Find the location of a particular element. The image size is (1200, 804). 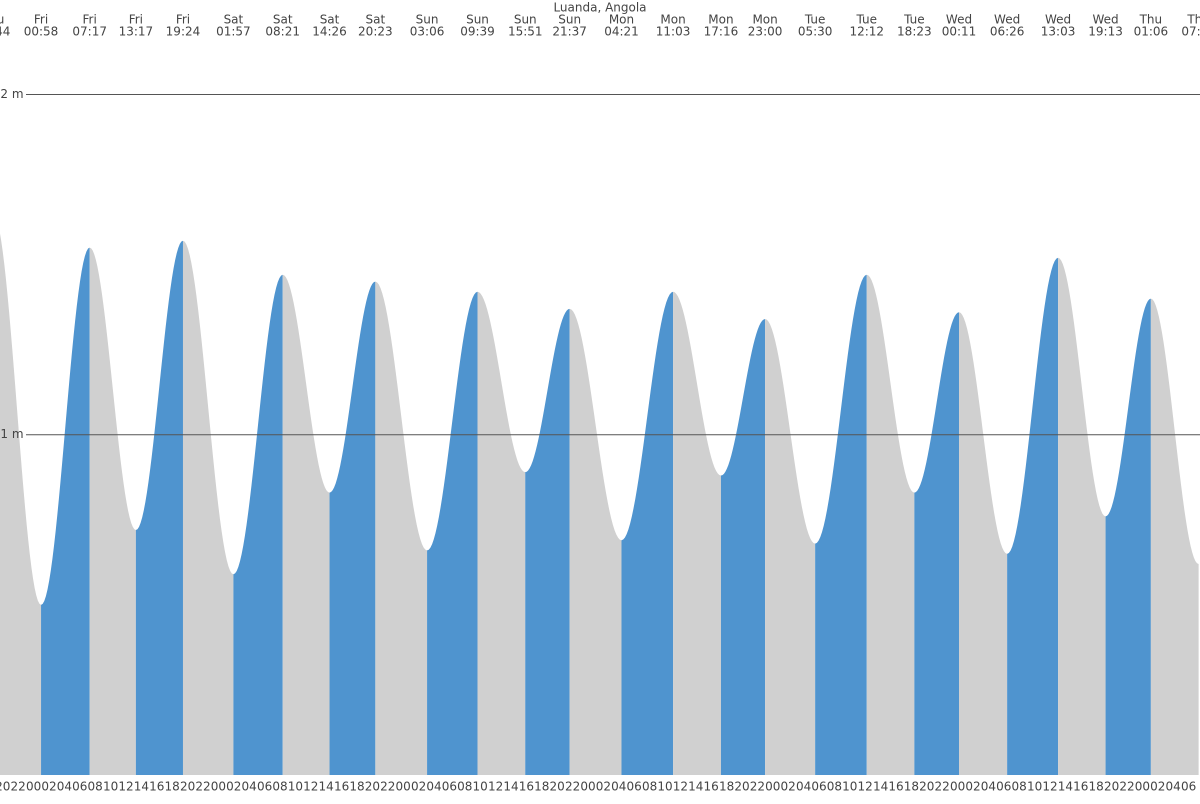

extreme-time: 08:21 is located at coordinates (282, 32).